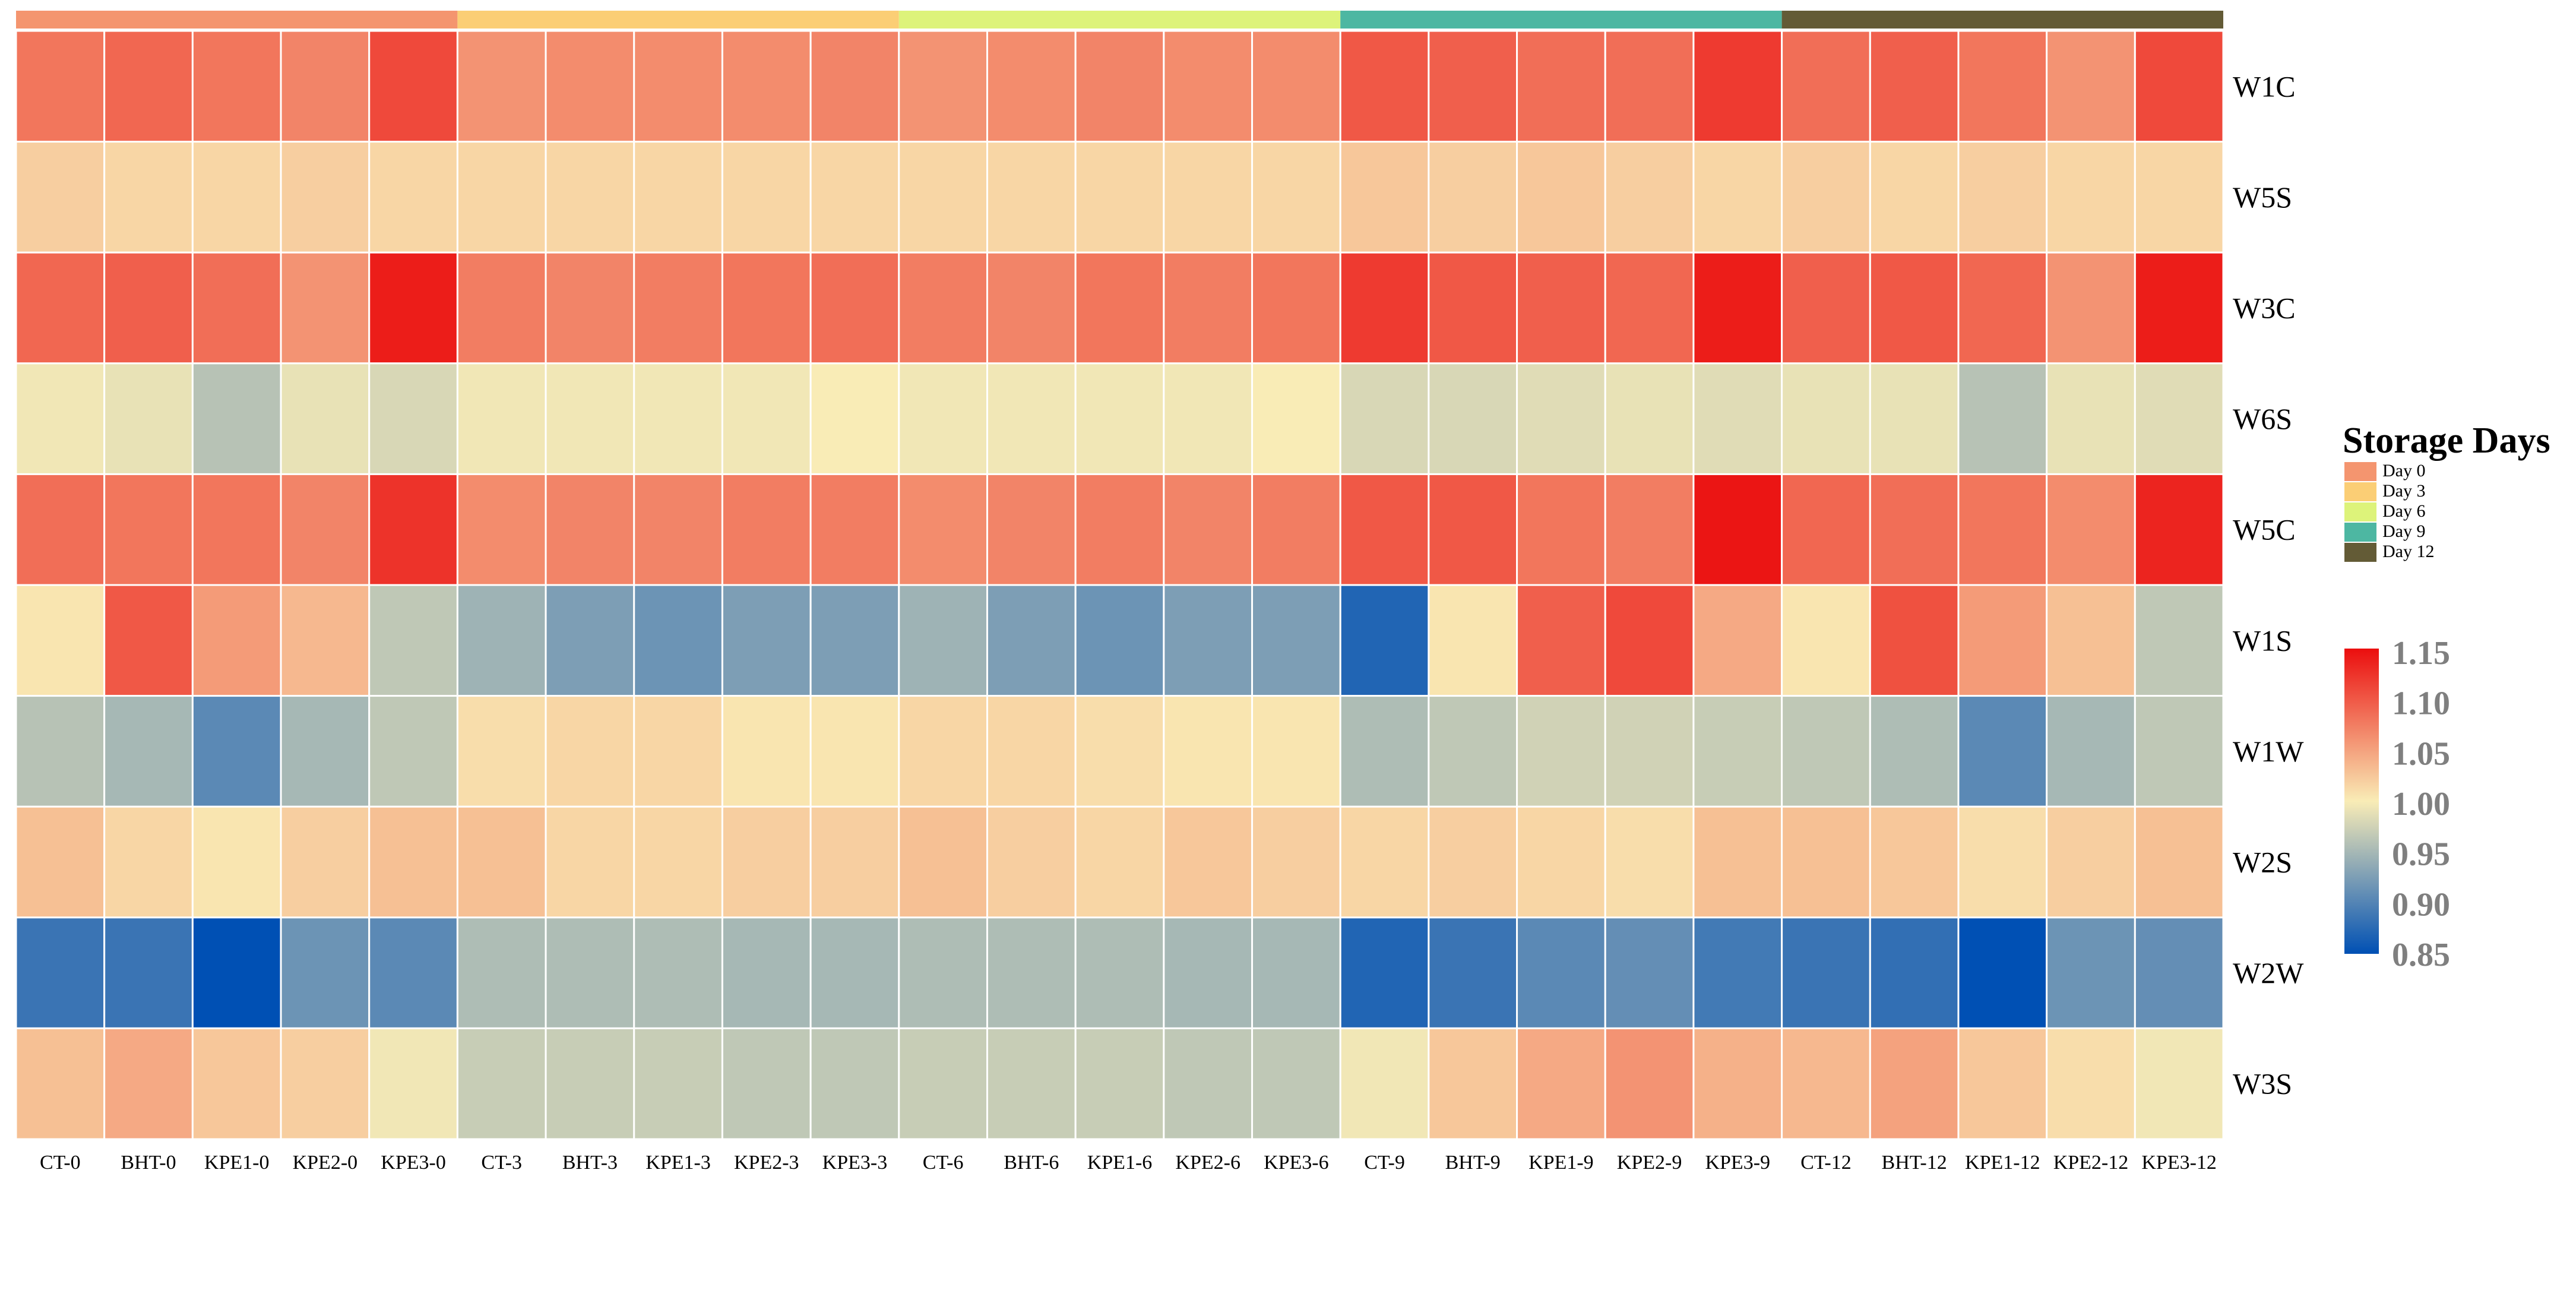  I want to click on colorbar-gradient, so click(2361, 801).